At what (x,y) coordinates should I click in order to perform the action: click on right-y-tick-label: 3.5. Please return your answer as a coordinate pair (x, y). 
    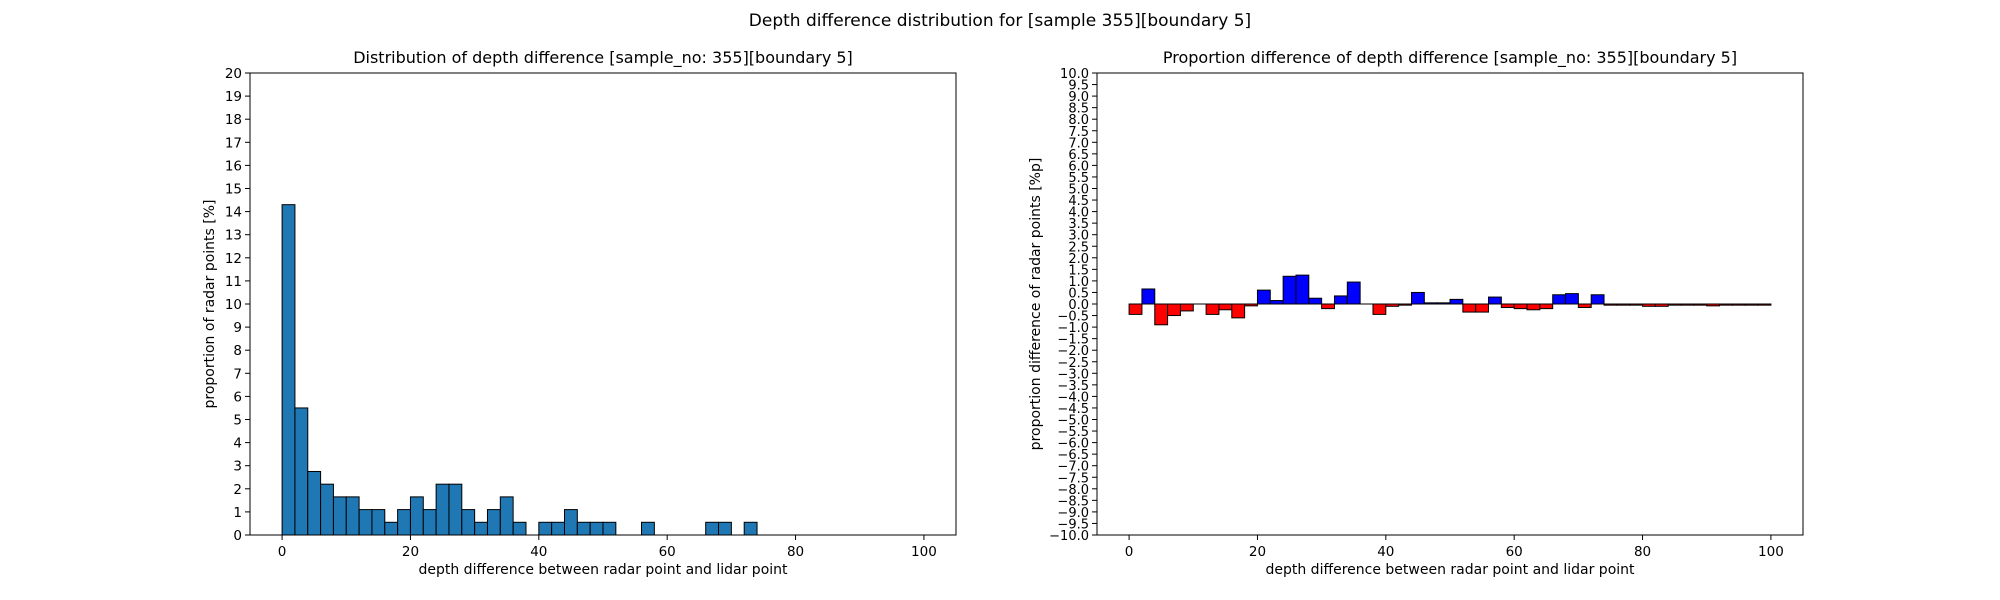
    Looking at the image, I should click on (1078, 224).